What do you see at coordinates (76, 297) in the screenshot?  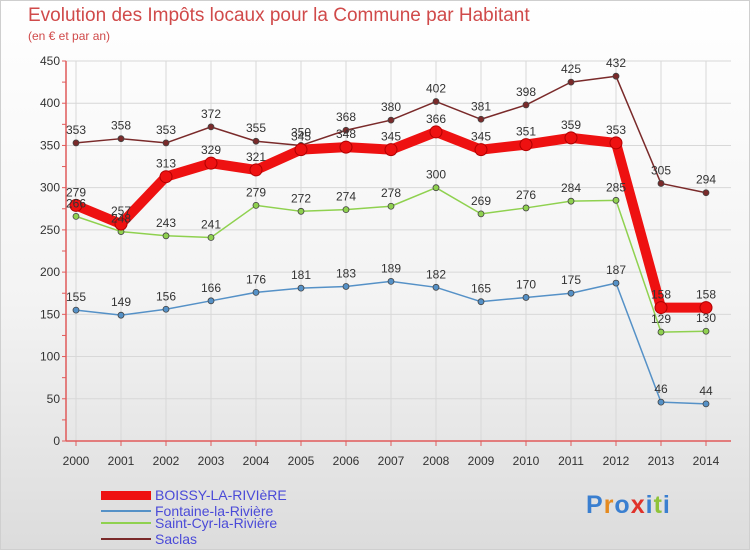 I see `data-label: 155` at bounding box center [76, 297].